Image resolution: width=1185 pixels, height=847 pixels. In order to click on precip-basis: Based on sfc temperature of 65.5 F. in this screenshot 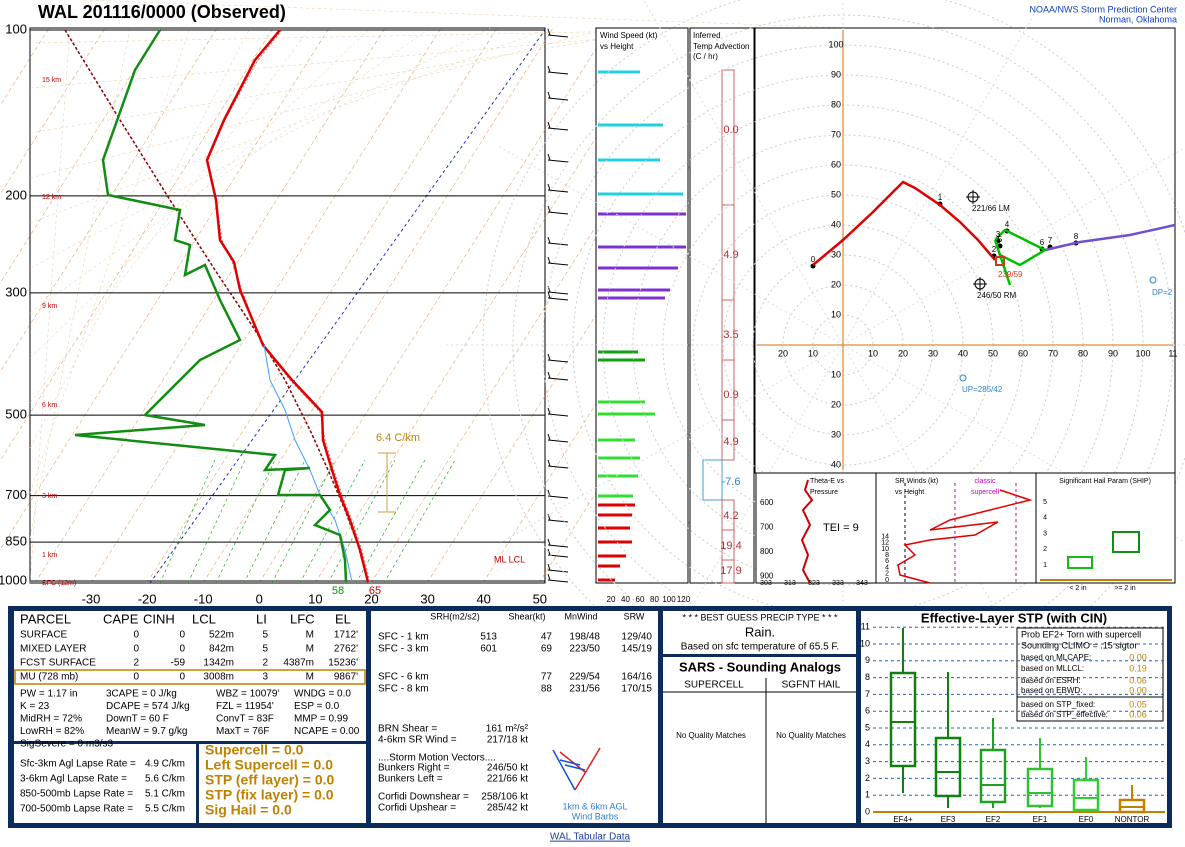, I will do `click(760, 647)`.